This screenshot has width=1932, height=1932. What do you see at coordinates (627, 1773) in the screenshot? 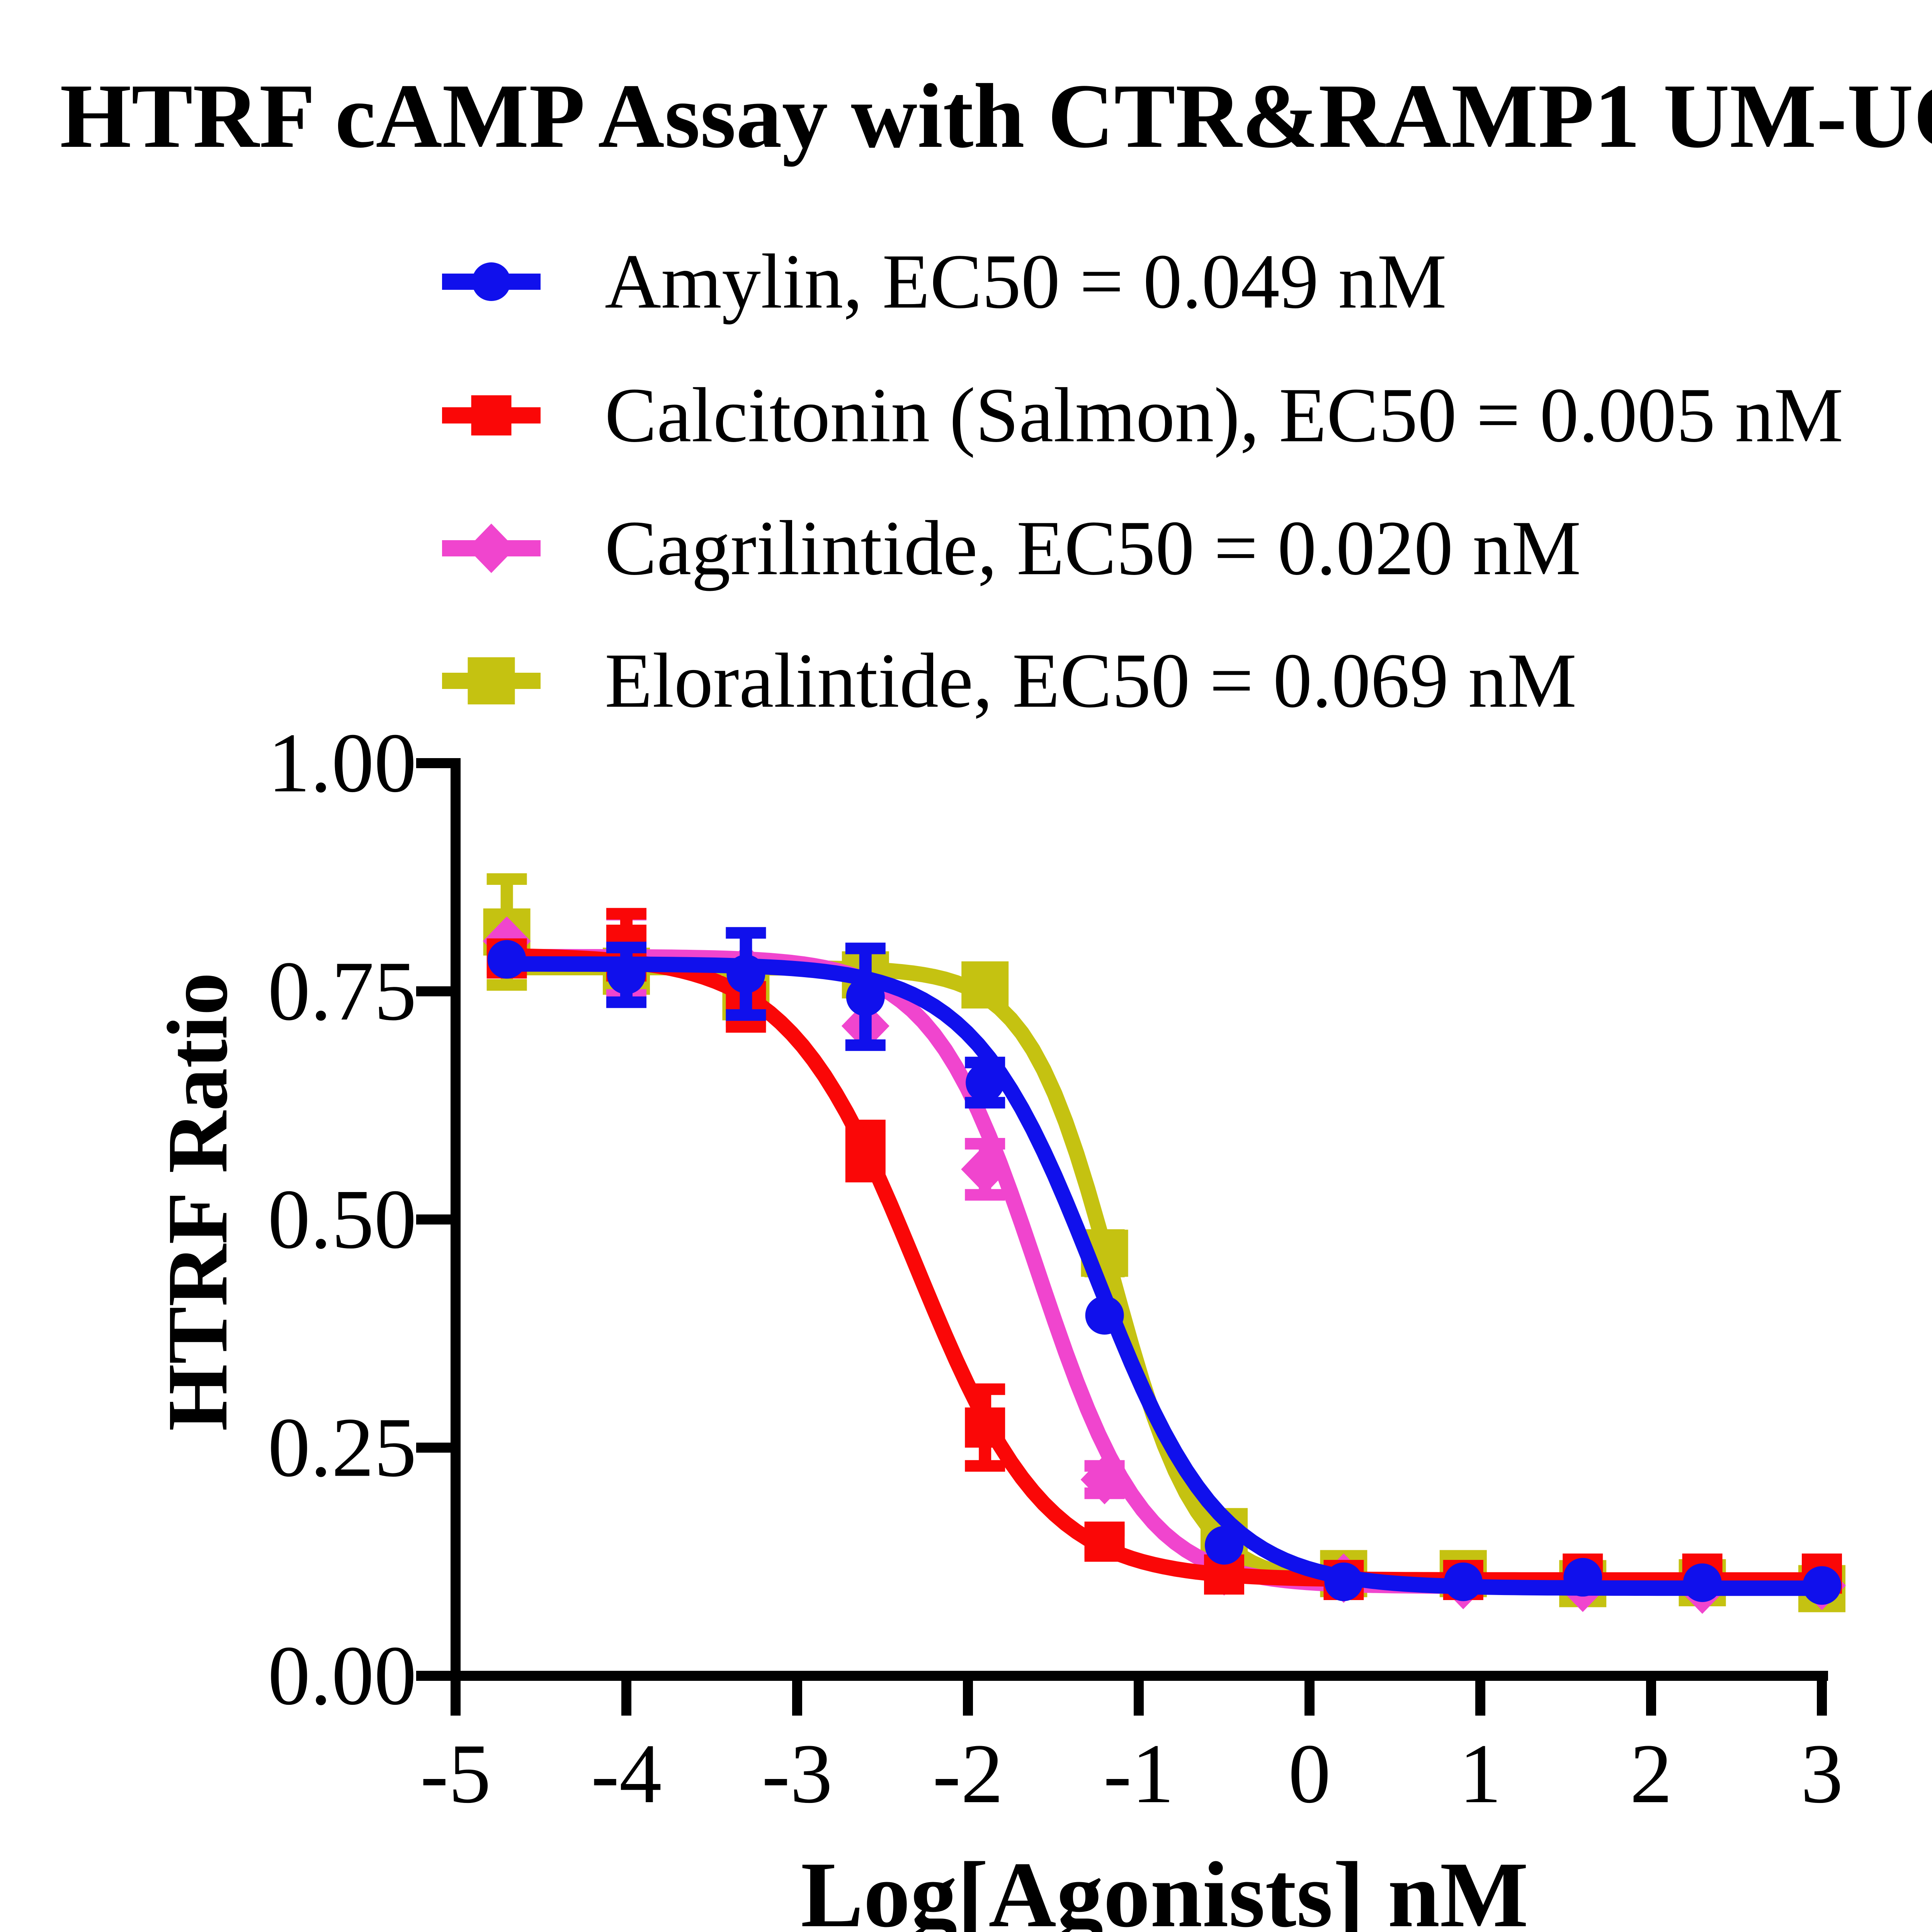
I see `svg-text: -4` at bounding box center [627, 1773].